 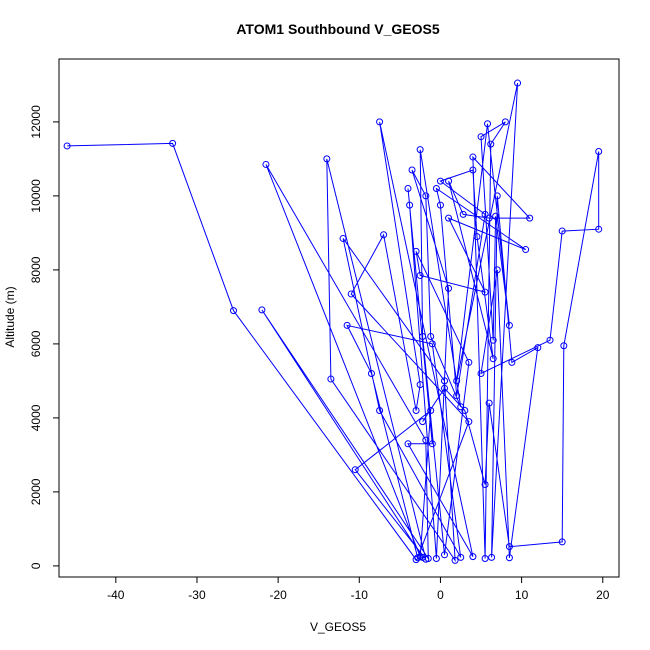 I want to click on x-tick-label: 10, so click(x=522, y=595).